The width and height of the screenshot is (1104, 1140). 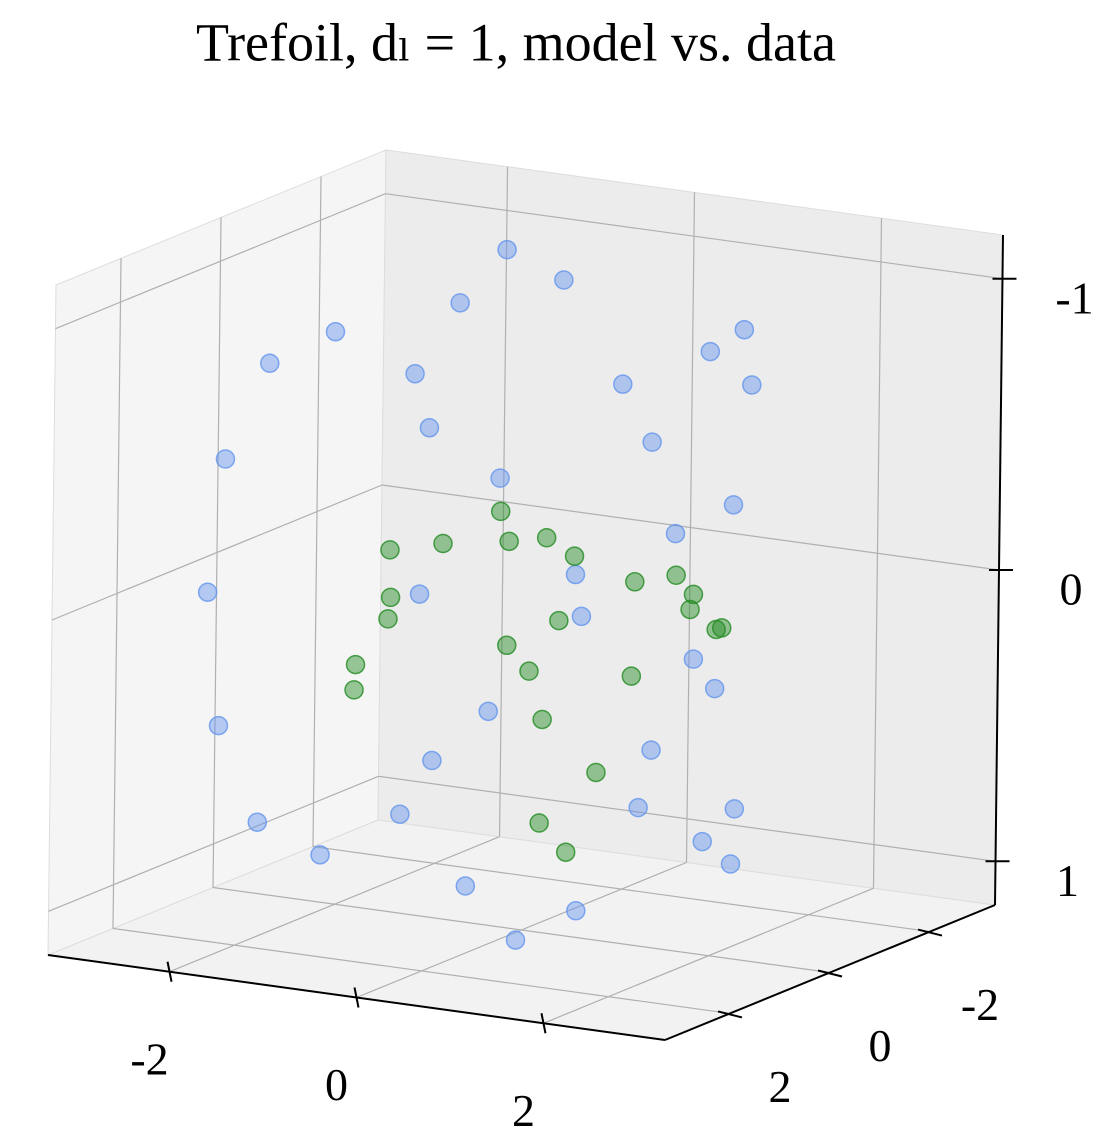 I want to click on y-tick-label: 0, so click(x=880, y=1045).